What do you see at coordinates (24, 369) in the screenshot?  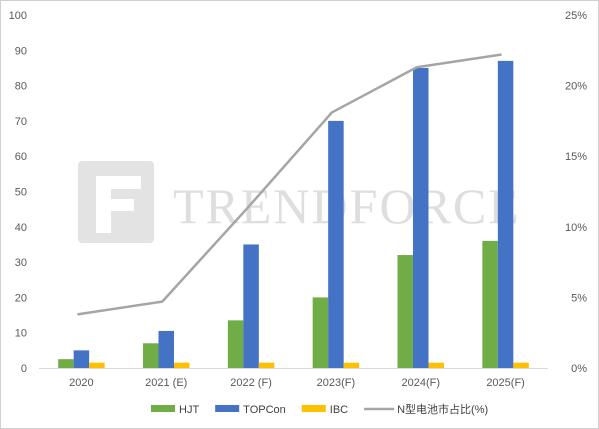 I see `y-left-tick-label: 0` at bounding box center [24, 369].